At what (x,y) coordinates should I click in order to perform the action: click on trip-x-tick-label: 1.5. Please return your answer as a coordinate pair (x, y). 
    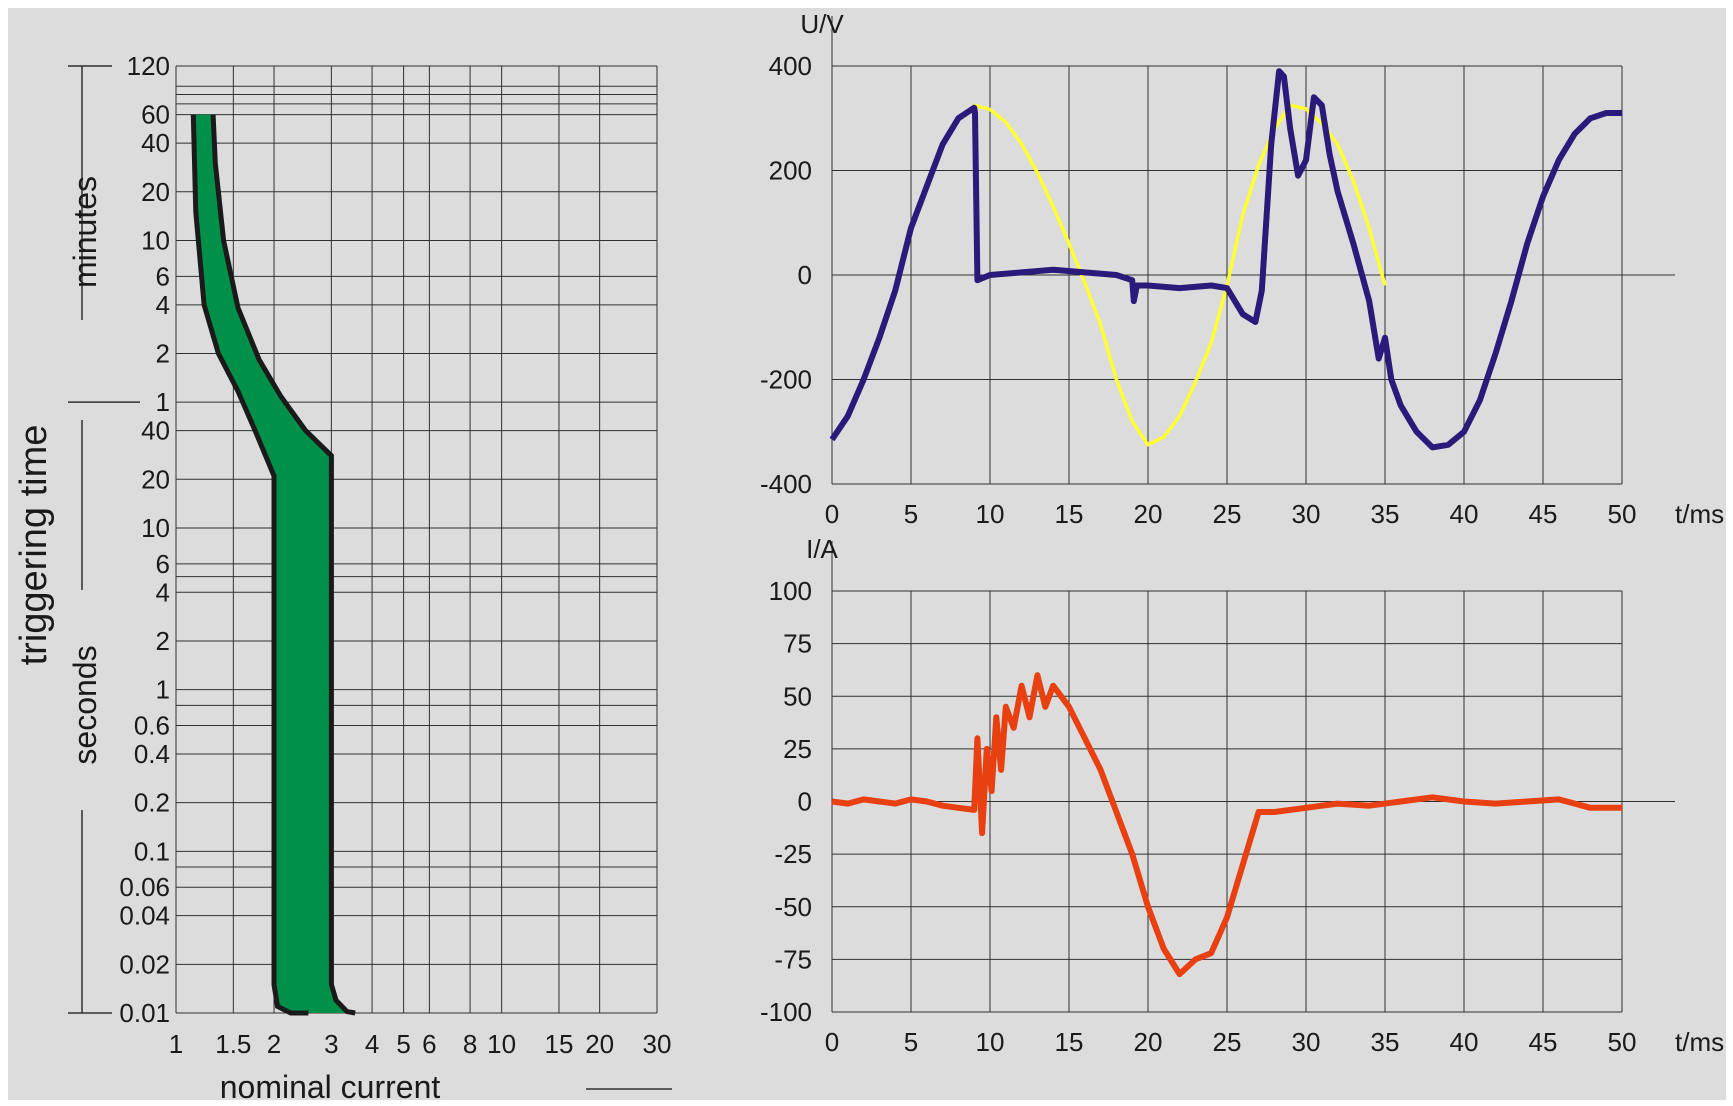
    Looking at the image, I should click on (233, 1044).